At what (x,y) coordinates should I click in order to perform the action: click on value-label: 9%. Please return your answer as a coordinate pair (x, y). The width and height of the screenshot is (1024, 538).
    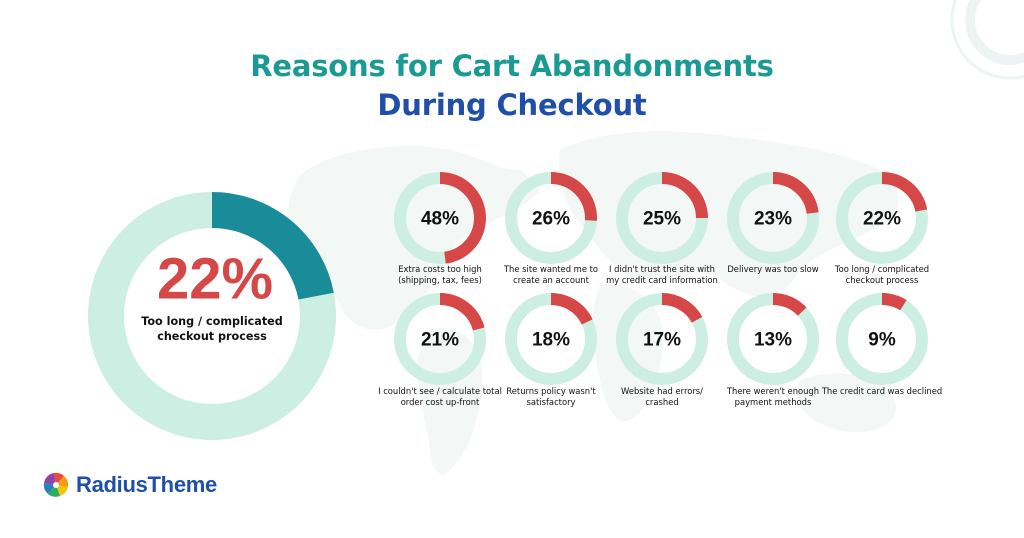
    Looking at the image, I should click on (882, 340).